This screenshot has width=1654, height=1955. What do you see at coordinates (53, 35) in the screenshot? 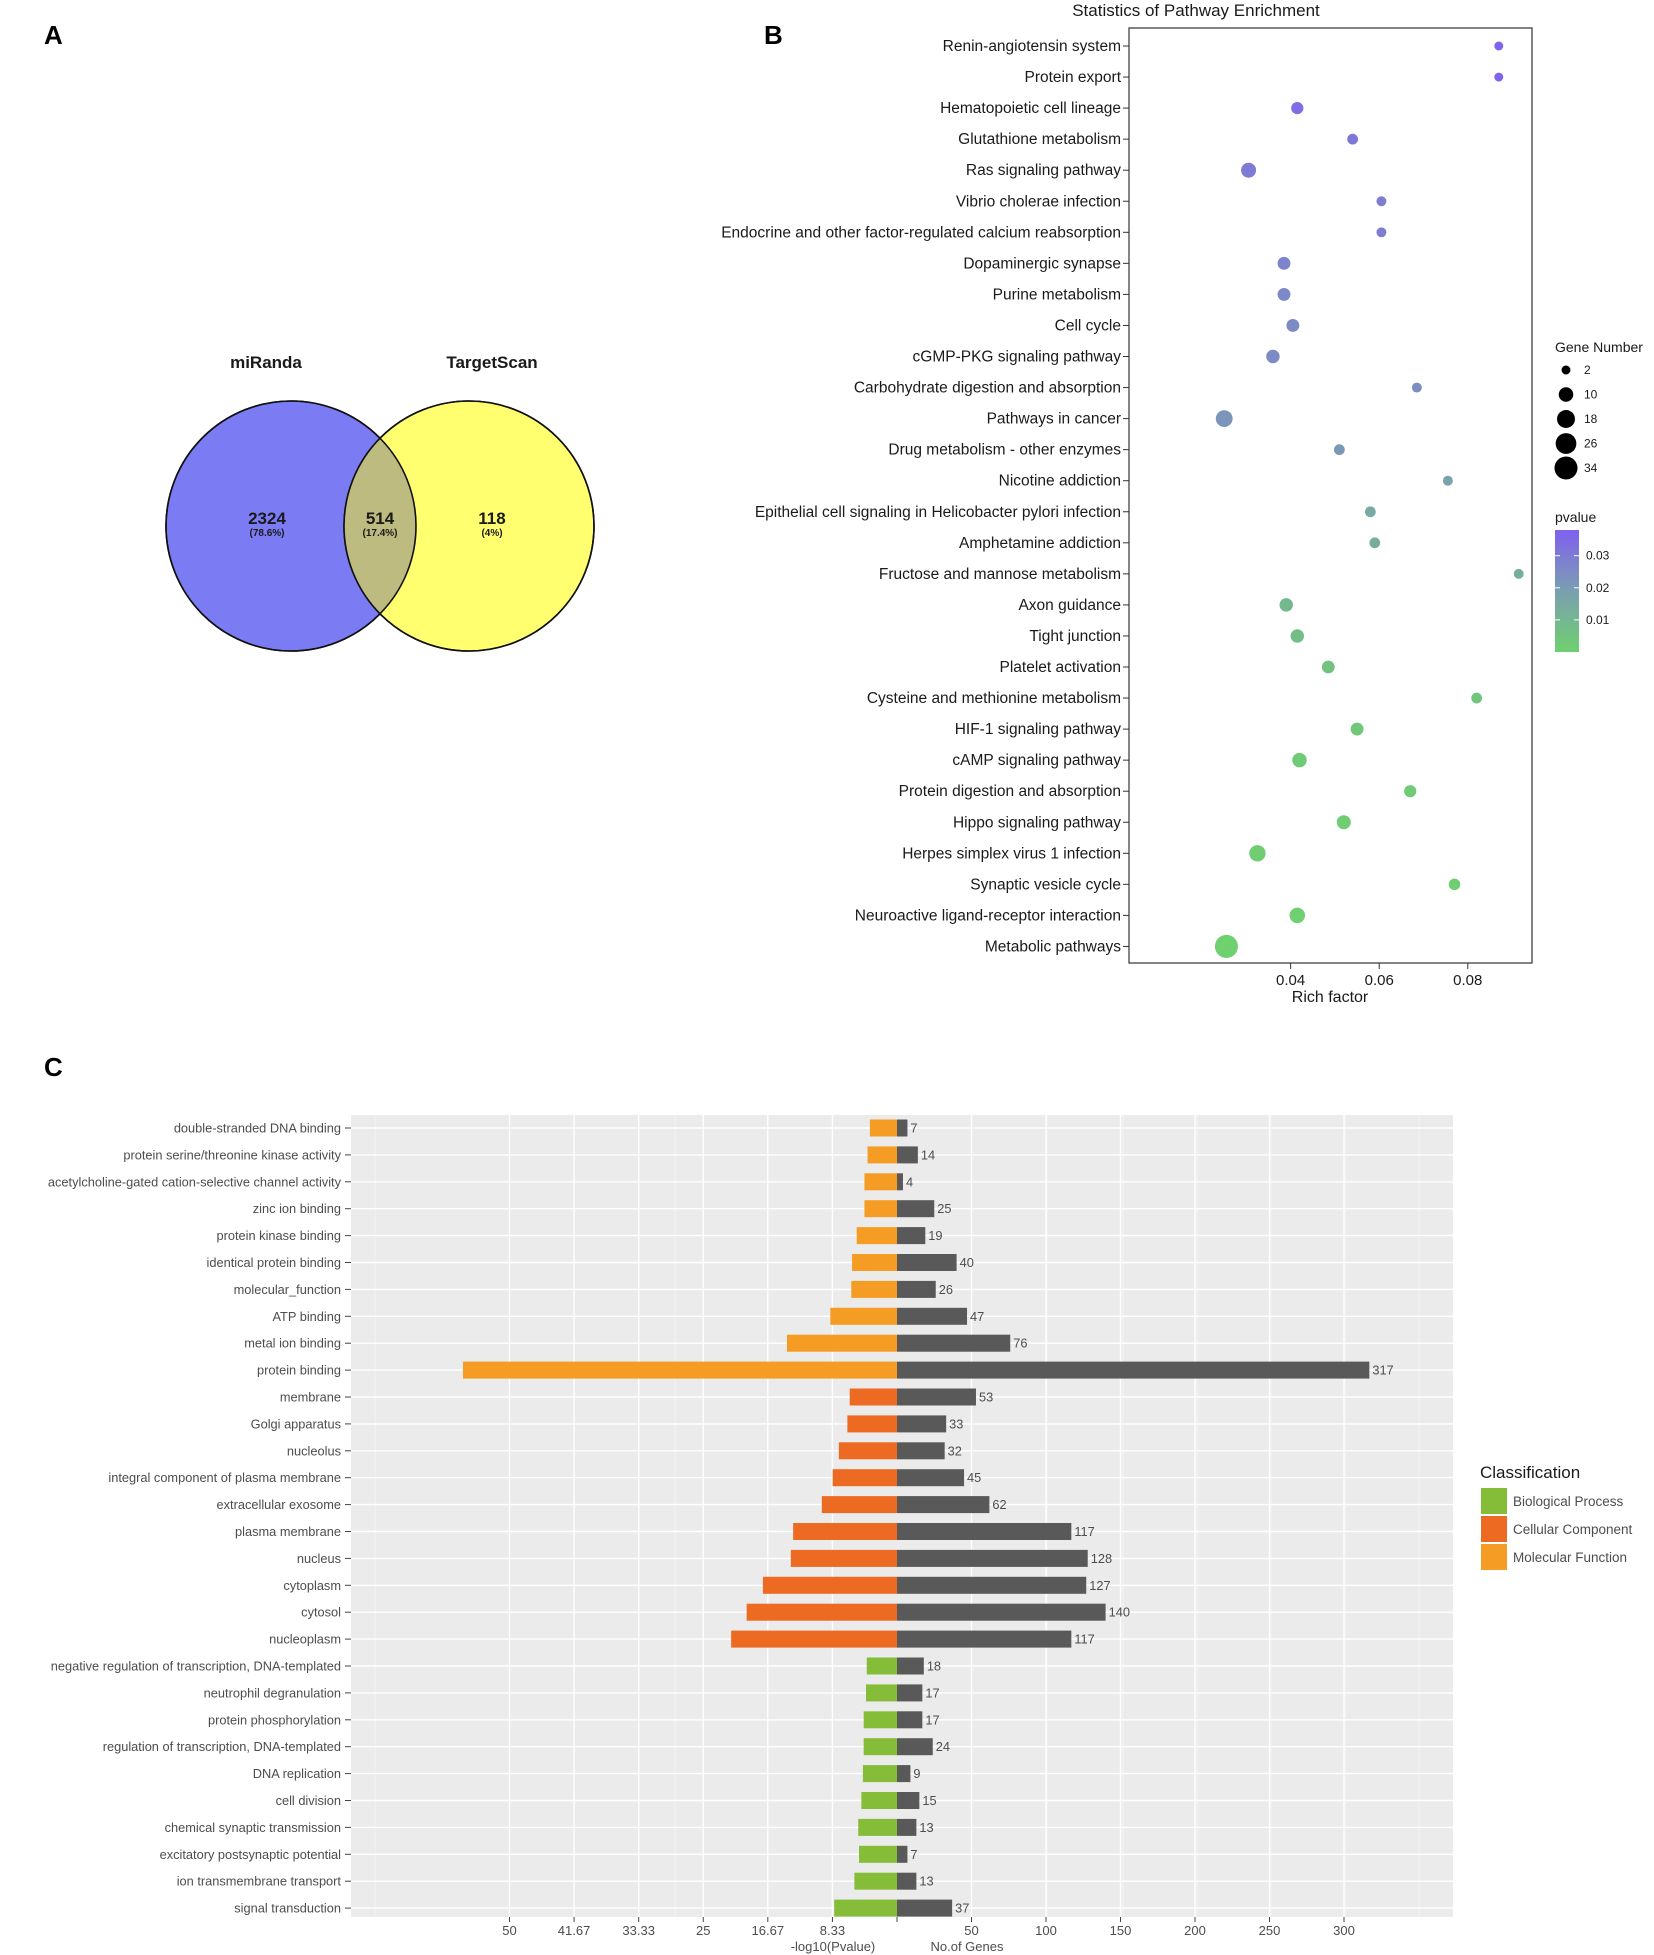
I see `panel-label-a: A` at bounding box center [53, 35].